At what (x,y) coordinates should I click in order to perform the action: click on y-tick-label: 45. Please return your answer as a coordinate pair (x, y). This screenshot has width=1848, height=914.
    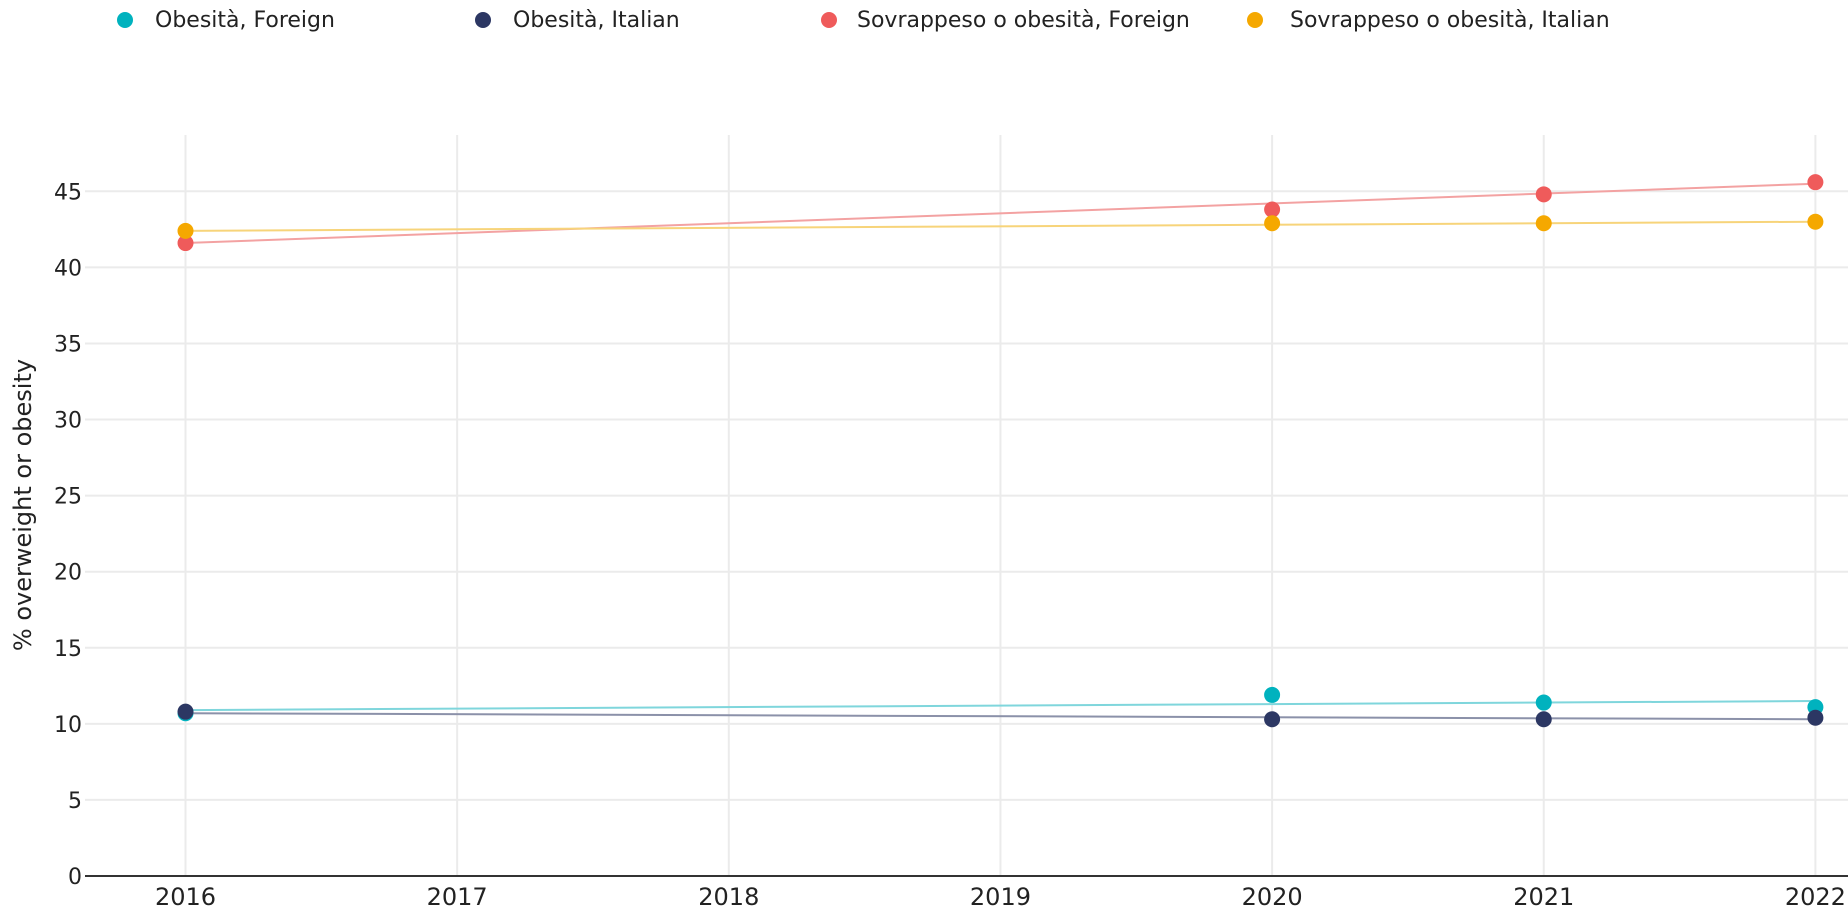
    Looking at the image, I should click on (68, 192).